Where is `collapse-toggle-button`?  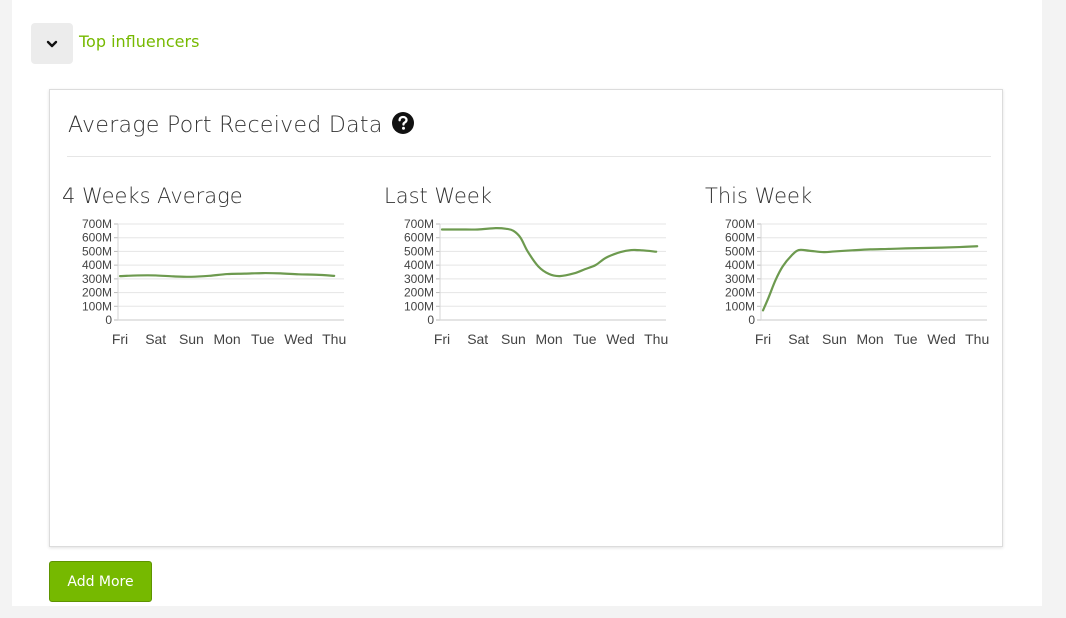 collapse-toggle-button is located at coordinates (52, 43).